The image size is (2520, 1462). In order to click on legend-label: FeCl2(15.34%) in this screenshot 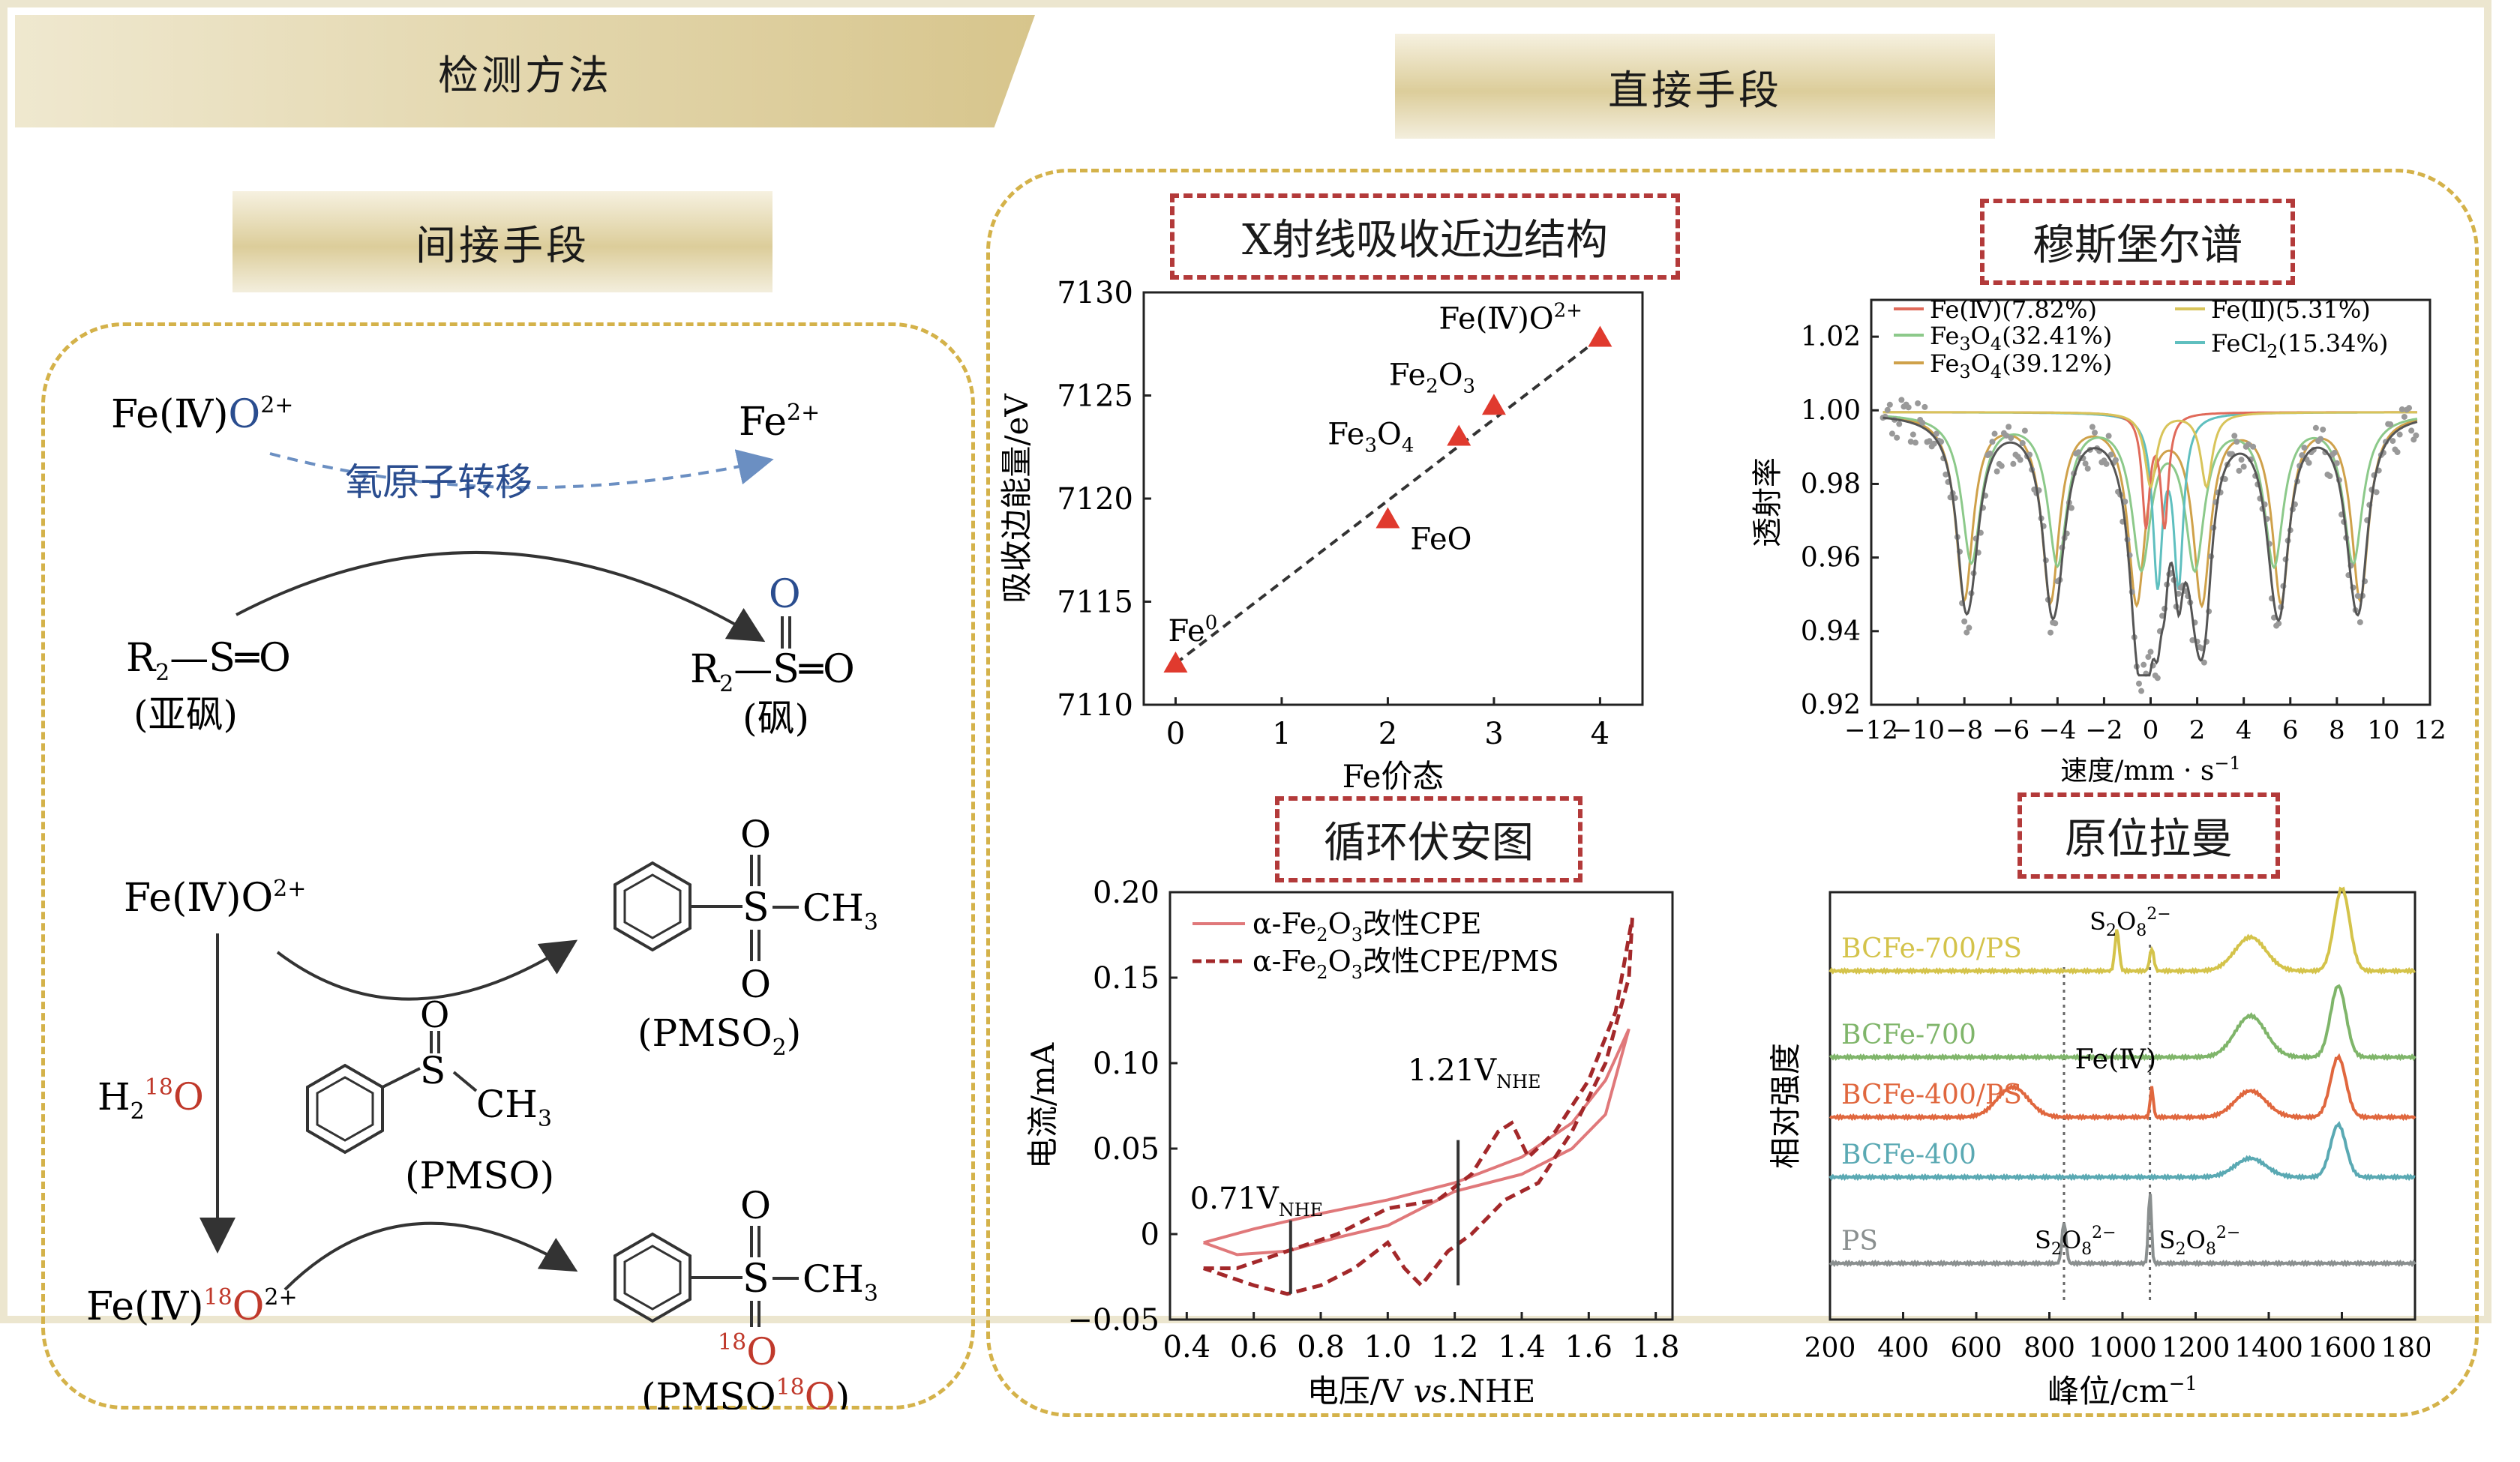, I will do `click(2299, 345)`.